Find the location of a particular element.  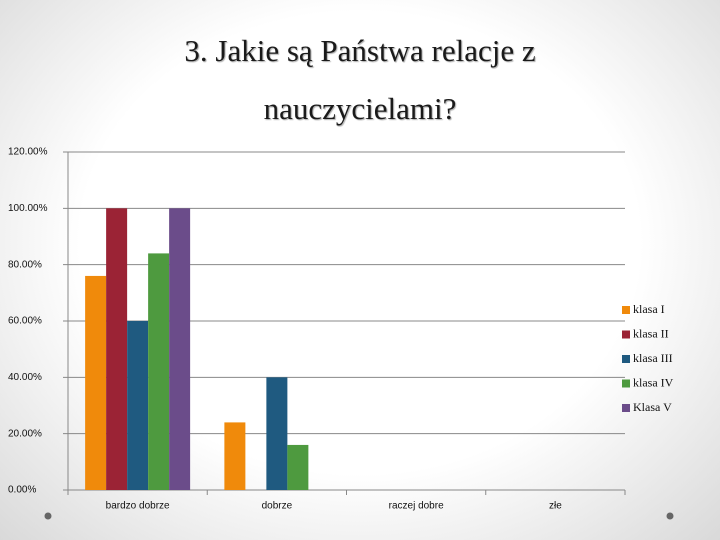

y-tick-label: 60.00% is located at coordinates (25, 321).